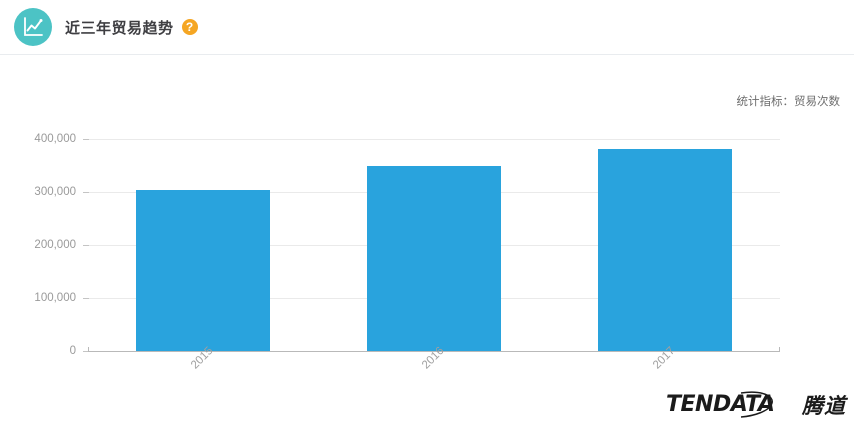  Describe the element at coordinates (55, 192) in the screenshot. I see `y-axis-tick-label: 300,000` at that location.